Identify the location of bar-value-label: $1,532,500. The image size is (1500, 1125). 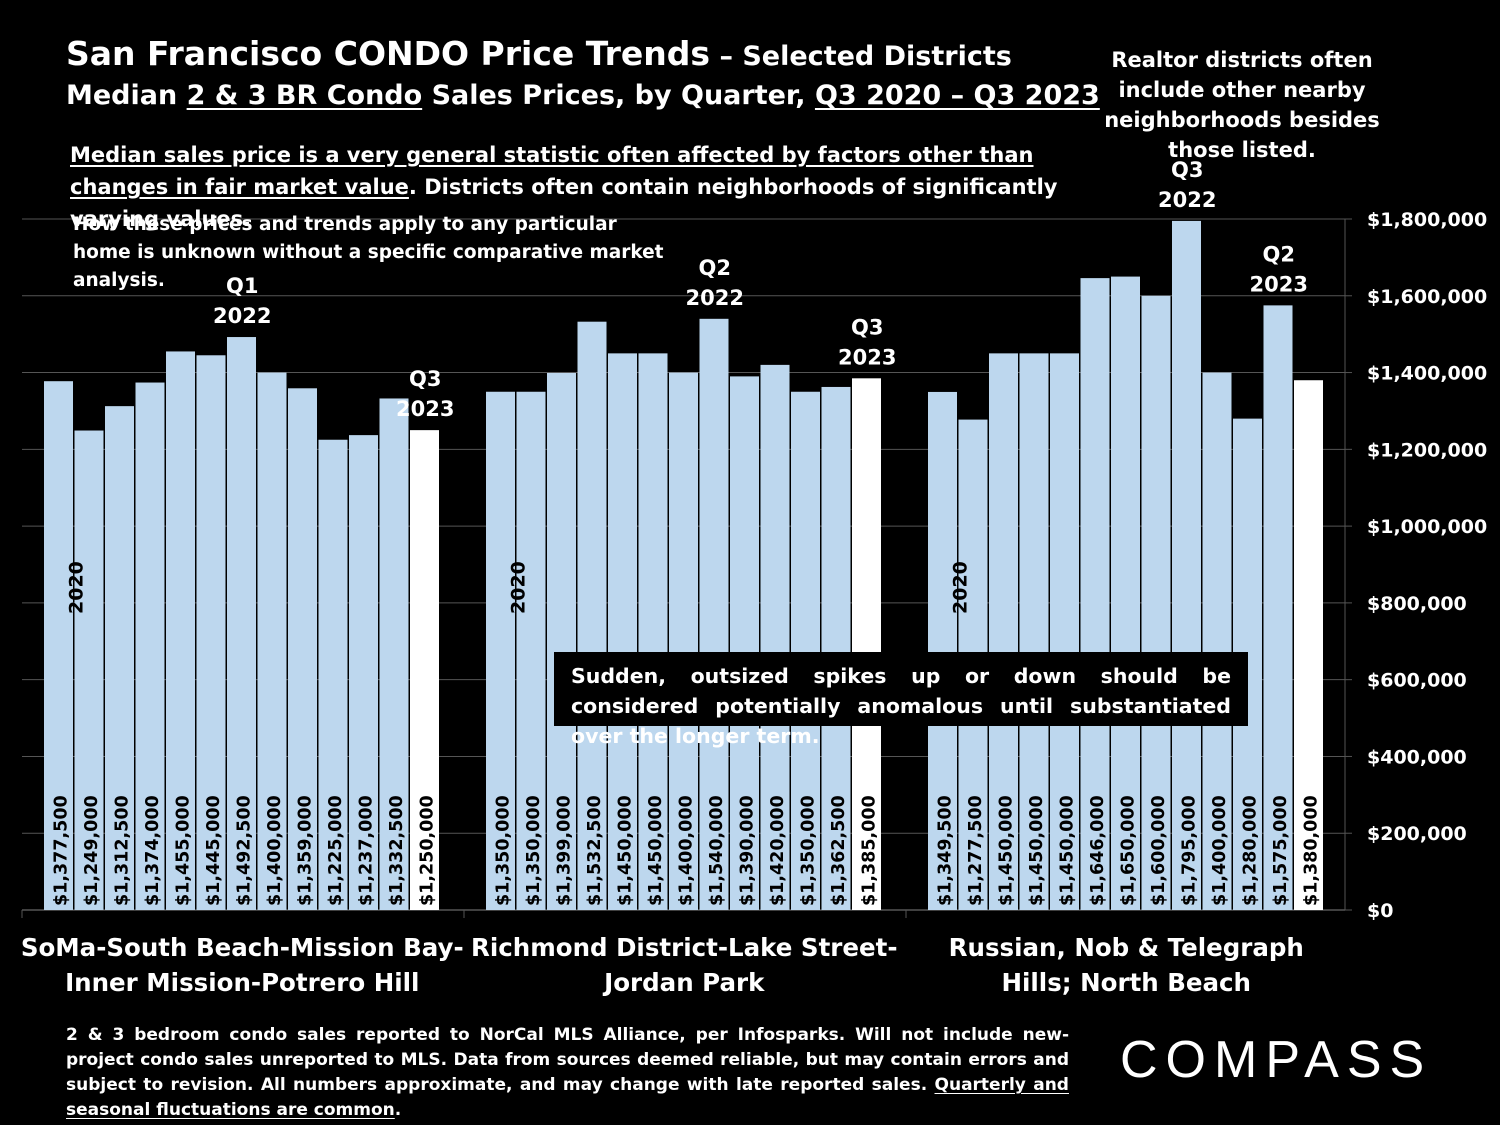
(595, 850).